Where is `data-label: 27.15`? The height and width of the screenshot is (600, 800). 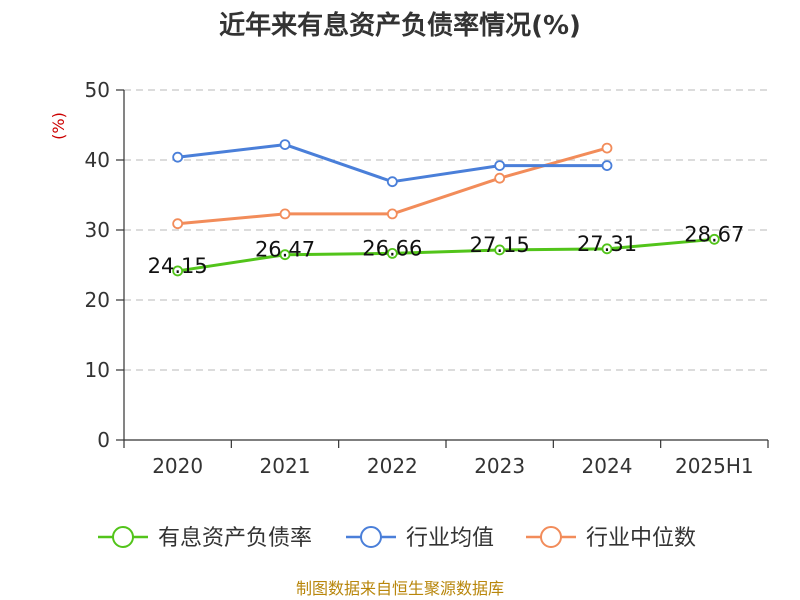
data-label: 27.15 is located at coordinates (500, 245).